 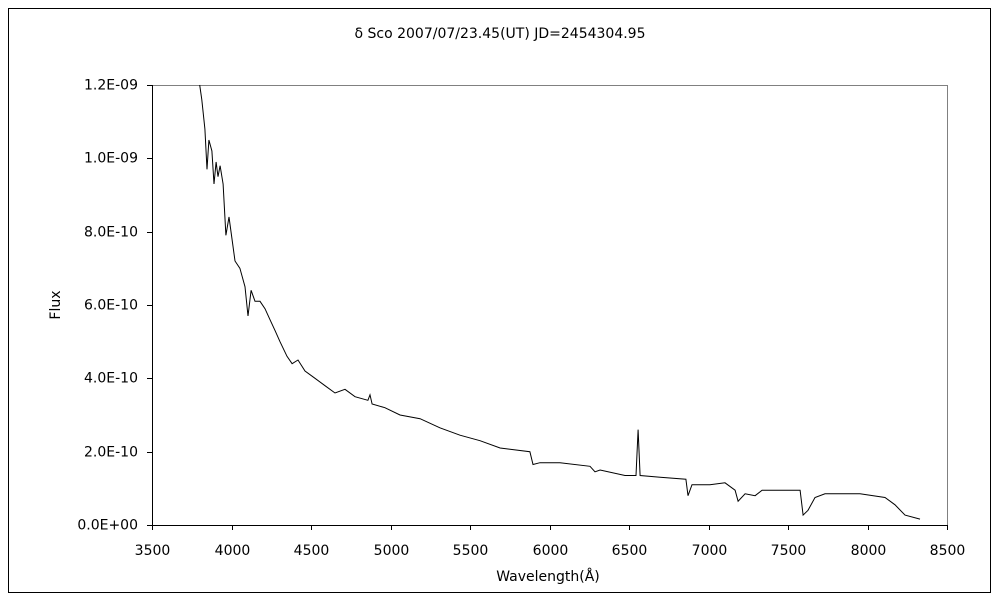 I want to click on chart-title: δ Sco 2007/07/23.45(UT) JD=2454304.95, so click(x=500, y=34).